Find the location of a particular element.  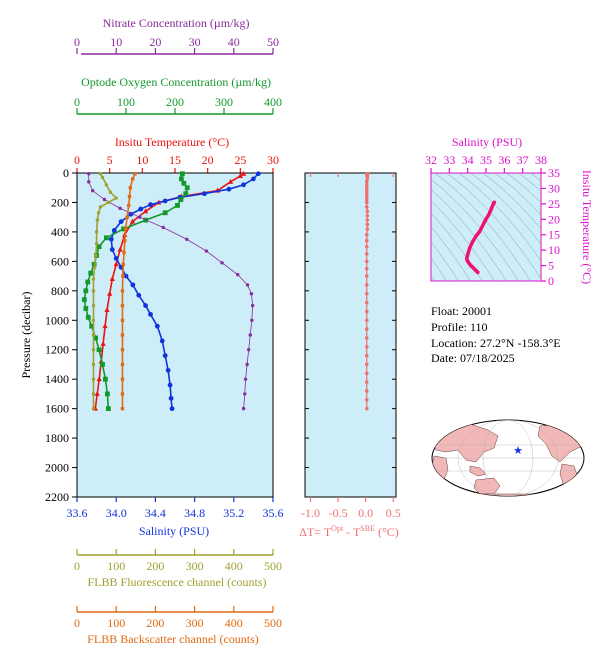

ts-temperature-tick-label: 35 is located at coordinates (554, 173).